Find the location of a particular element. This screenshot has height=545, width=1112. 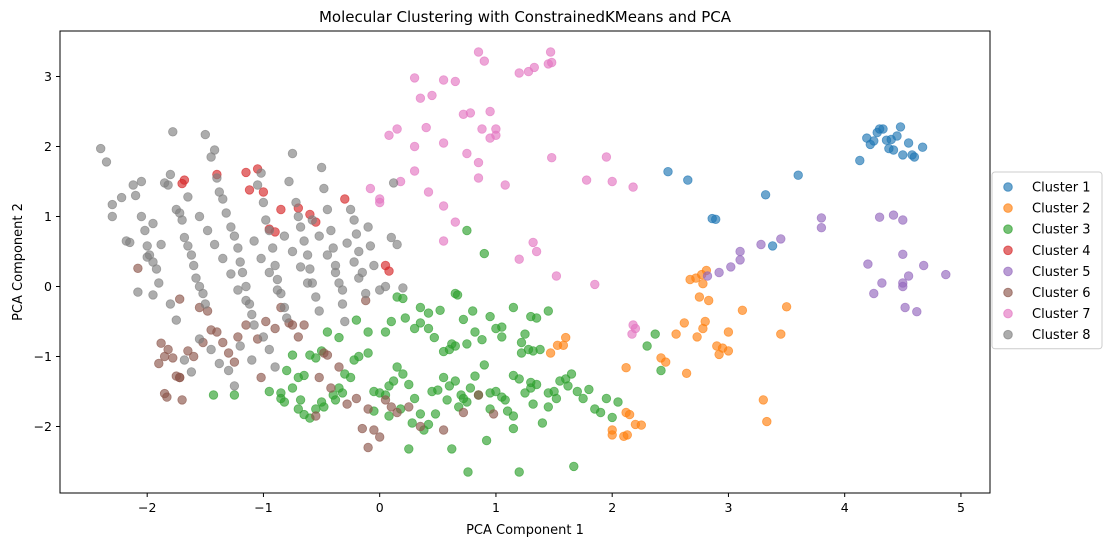

legend-label: Cluster 1 is located at coordinates (1061, 188).